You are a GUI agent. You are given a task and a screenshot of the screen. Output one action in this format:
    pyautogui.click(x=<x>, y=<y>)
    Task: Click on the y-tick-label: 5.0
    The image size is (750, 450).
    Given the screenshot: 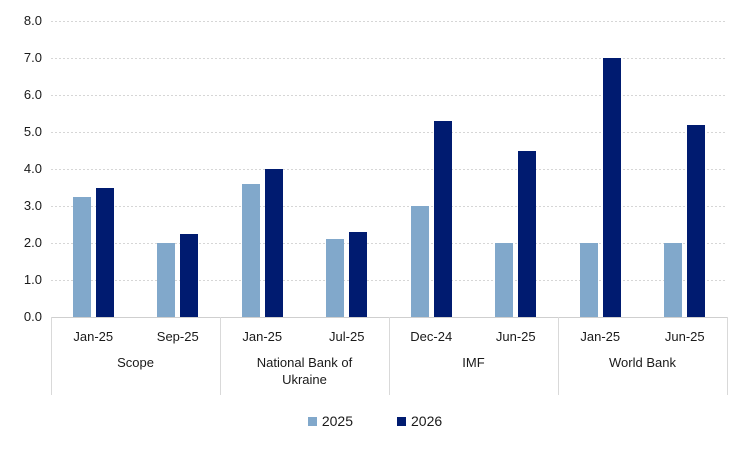 What is the action you would take?
    pyautogui.click(x=32, y=131)
    